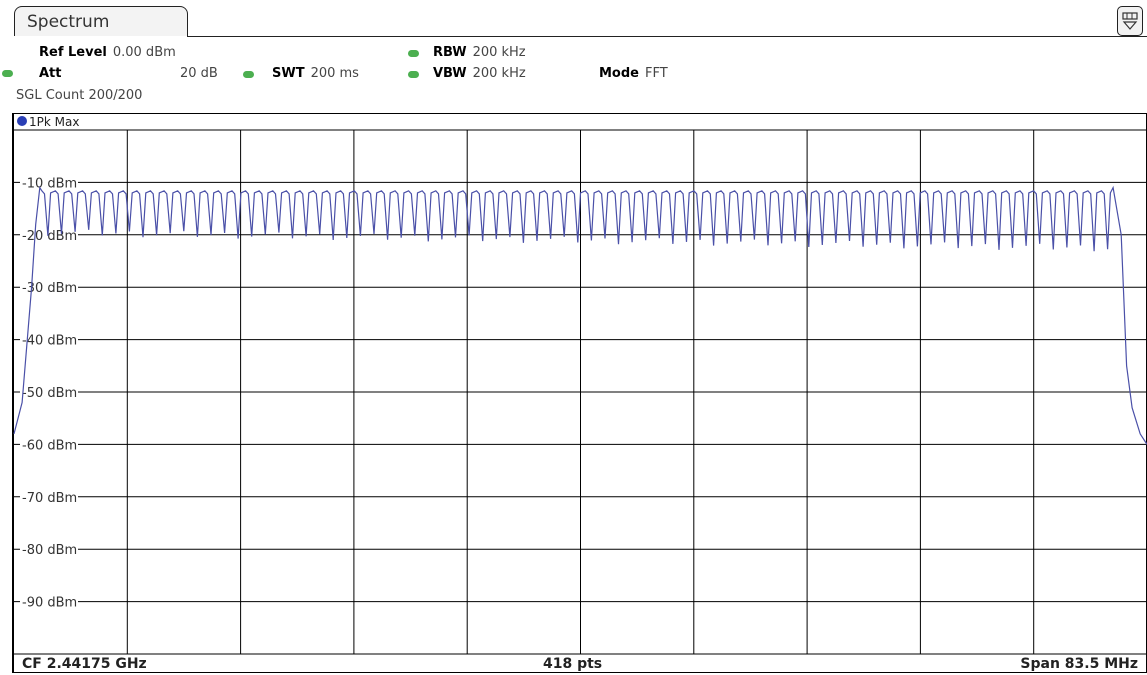 Image resolution: width=1147 pixels, height=675 pixels. I want to click on y-tick-label: -60 dBm, so click(49, 445).